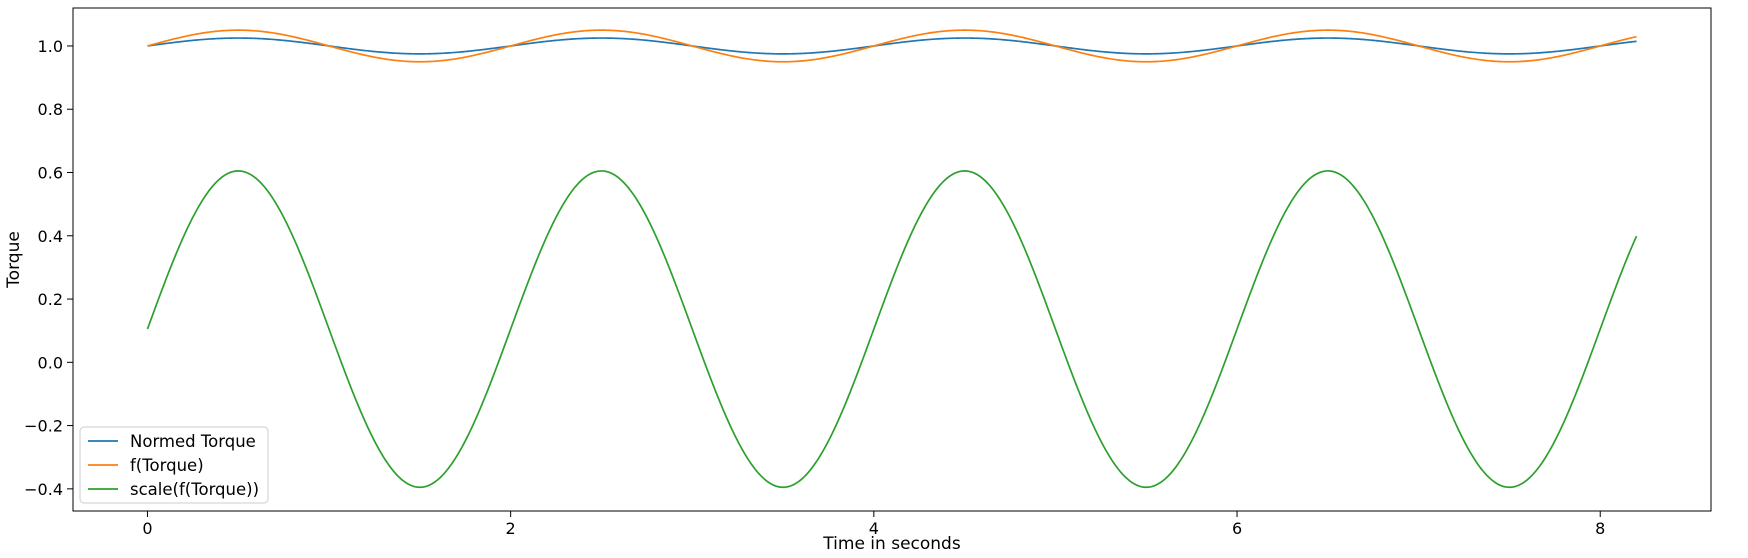 Image resolution: width=1748 pixels, height=558 pixels. Describe the element at coordinates (50, 173) in the screenshot. I see `y-tick-label: 0.6` at that location.